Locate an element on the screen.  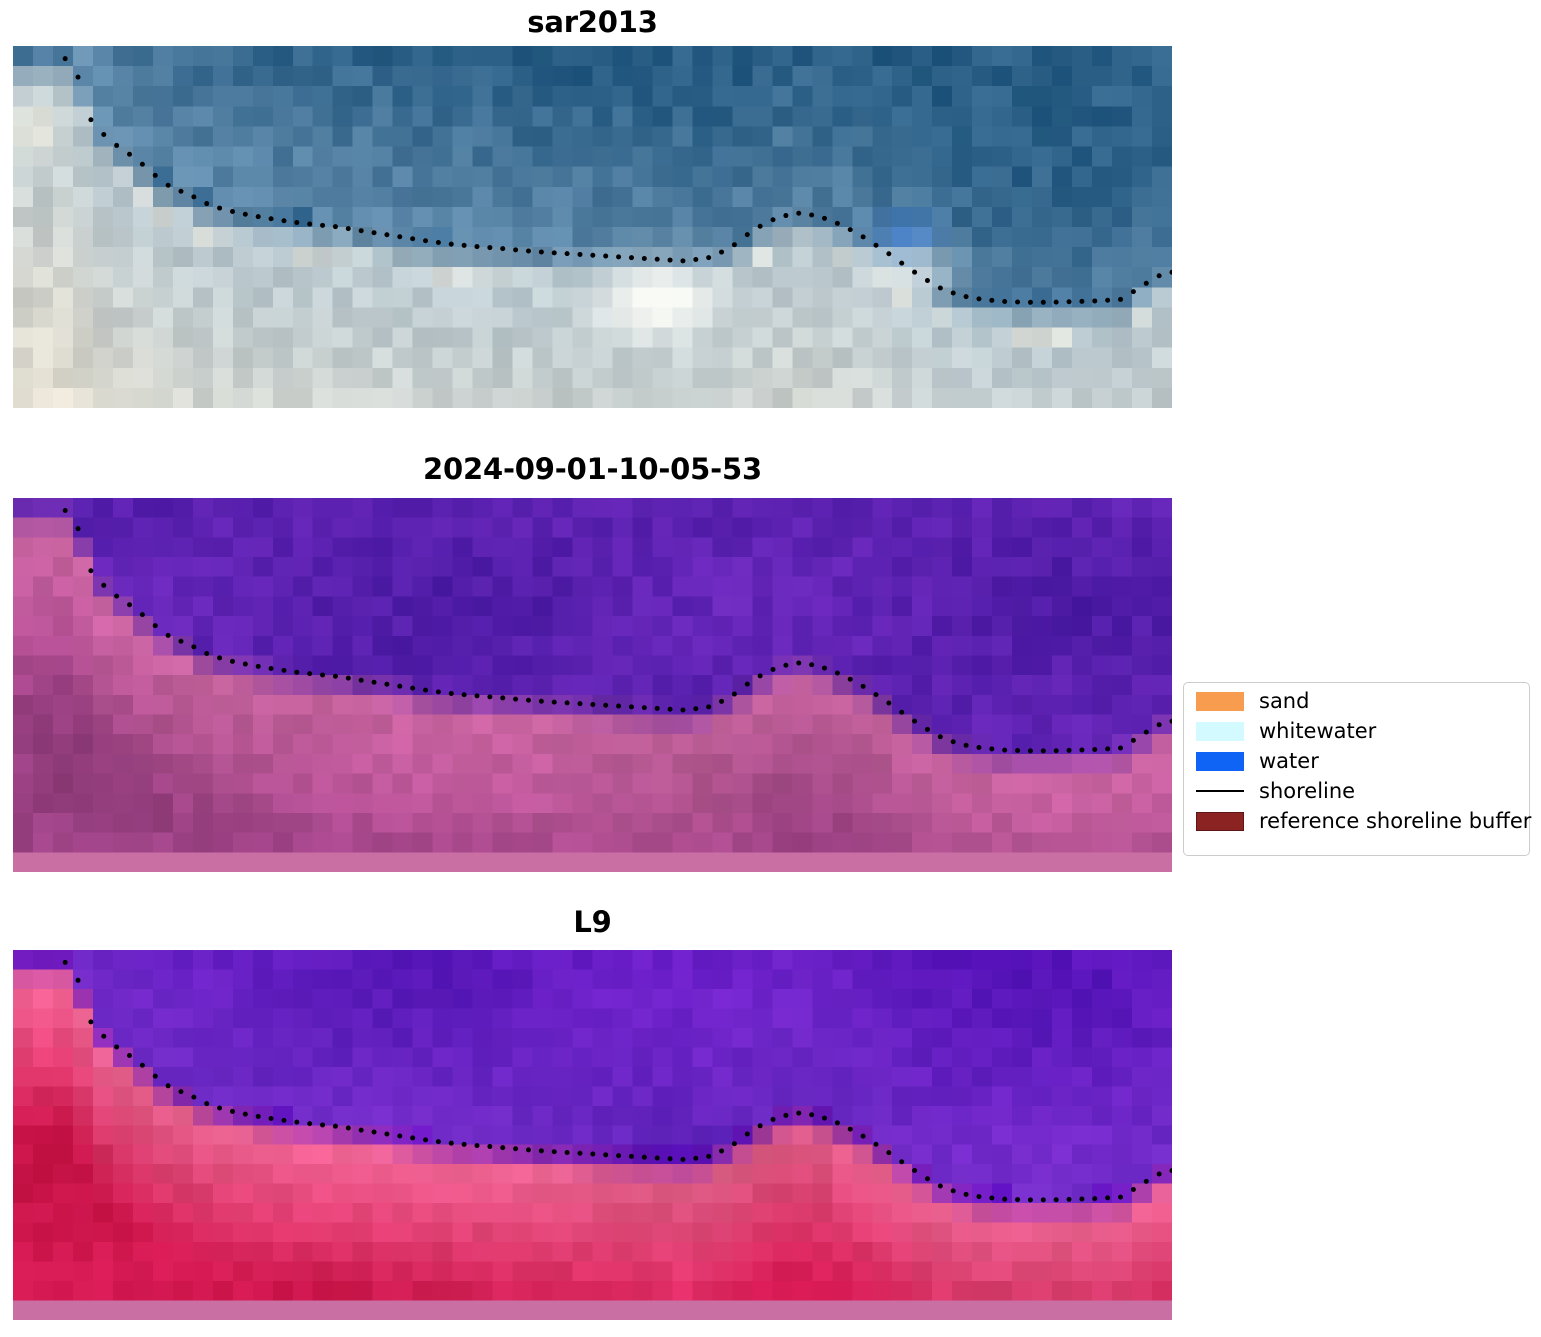
panel-title-sar2013: sar2013 is located at coordinates (592, 22).